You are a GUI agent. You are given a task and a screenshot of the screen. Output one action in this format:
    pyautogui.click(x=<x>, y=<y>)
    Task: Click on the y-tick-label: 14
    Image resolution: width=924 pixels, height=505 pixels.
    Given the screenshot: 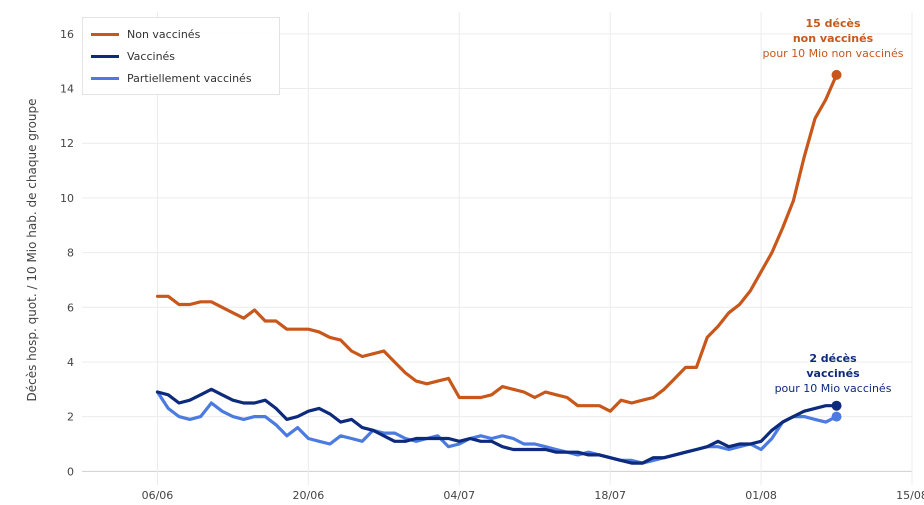 What is the action you would take?
    pyautogui.click(x=67, y=89)
    